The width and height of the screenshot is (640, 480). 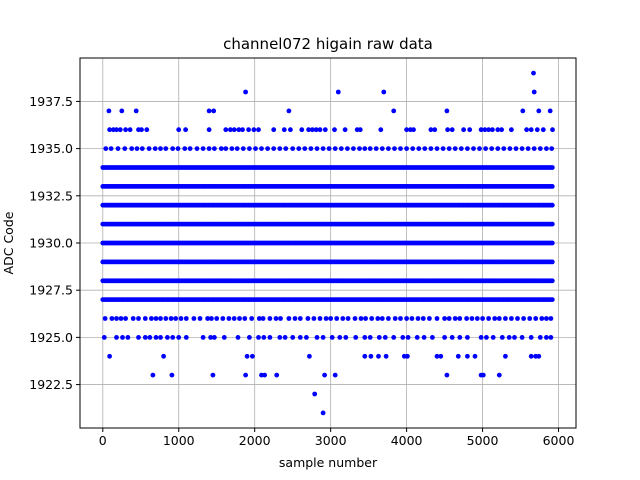 I want to click on x-axis-label: sample number, so click(x=328, y=462).